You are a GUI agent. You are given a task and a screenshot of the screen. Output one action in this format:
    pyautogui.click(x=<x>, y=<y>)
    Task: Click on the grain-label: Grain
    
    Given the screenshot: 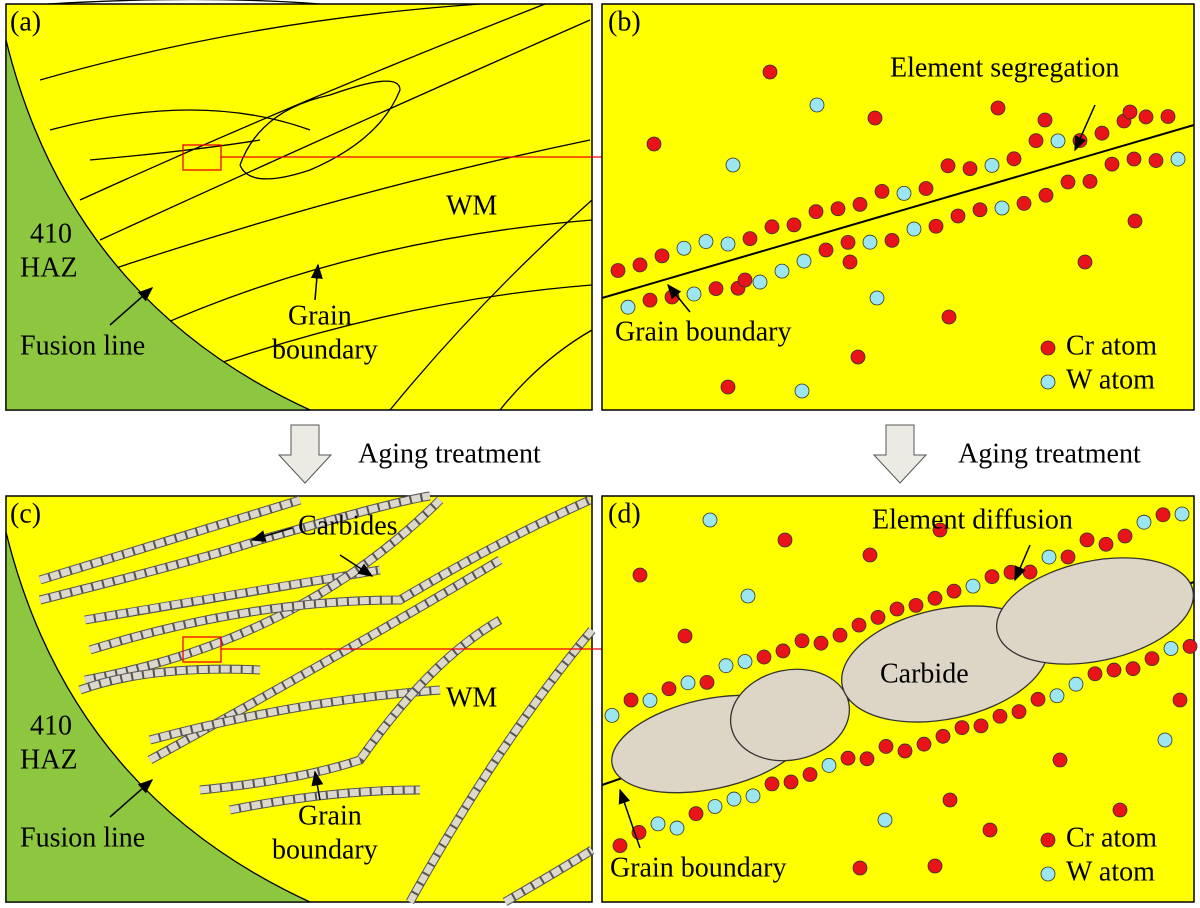 What is the action you would take?
    pyautogui.click(x=320, y=315)
    